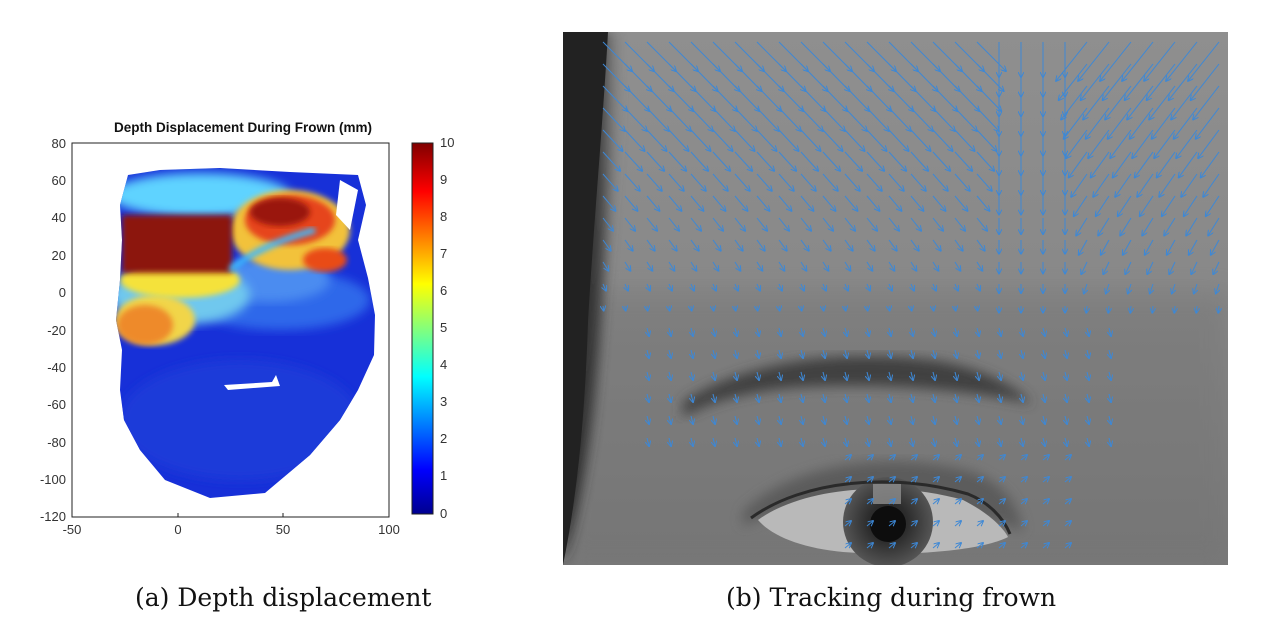 The image size is (1272, 628). What do you see at coordinates (447, 328) in the screenshot?
I see `colorbar-tick-labels: 10 9 8 7 6 5 4 3 2 1 0` at bounding box center [447, 328].